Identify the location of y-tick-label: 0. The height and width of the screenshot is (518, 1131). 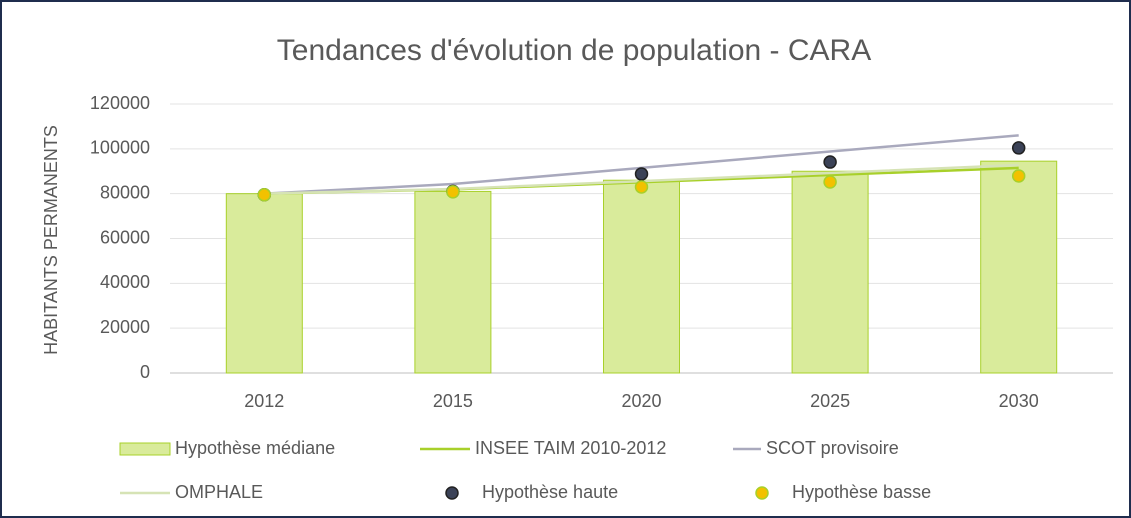
(145, 372).